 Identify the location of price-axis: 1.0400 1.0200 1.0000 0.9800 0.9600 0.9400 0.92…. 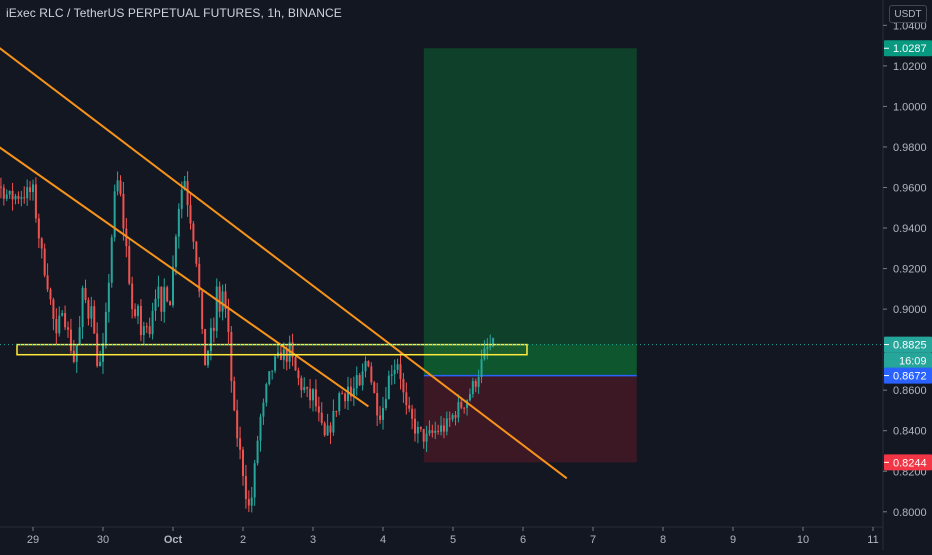
(905, 269).